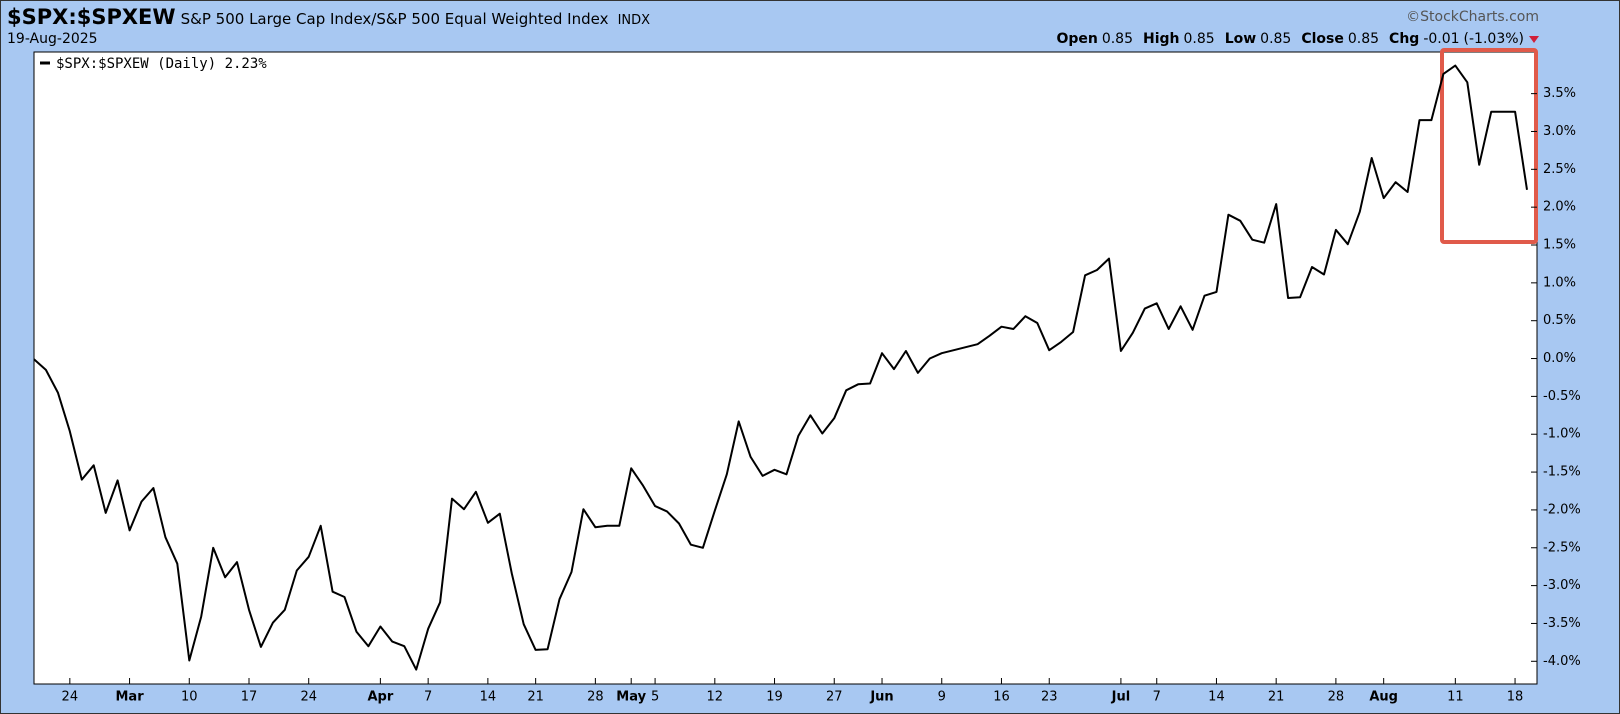 The image size is (1620, 714). I want to click on y-tick-label: -3.5%, so click(1562, 623).